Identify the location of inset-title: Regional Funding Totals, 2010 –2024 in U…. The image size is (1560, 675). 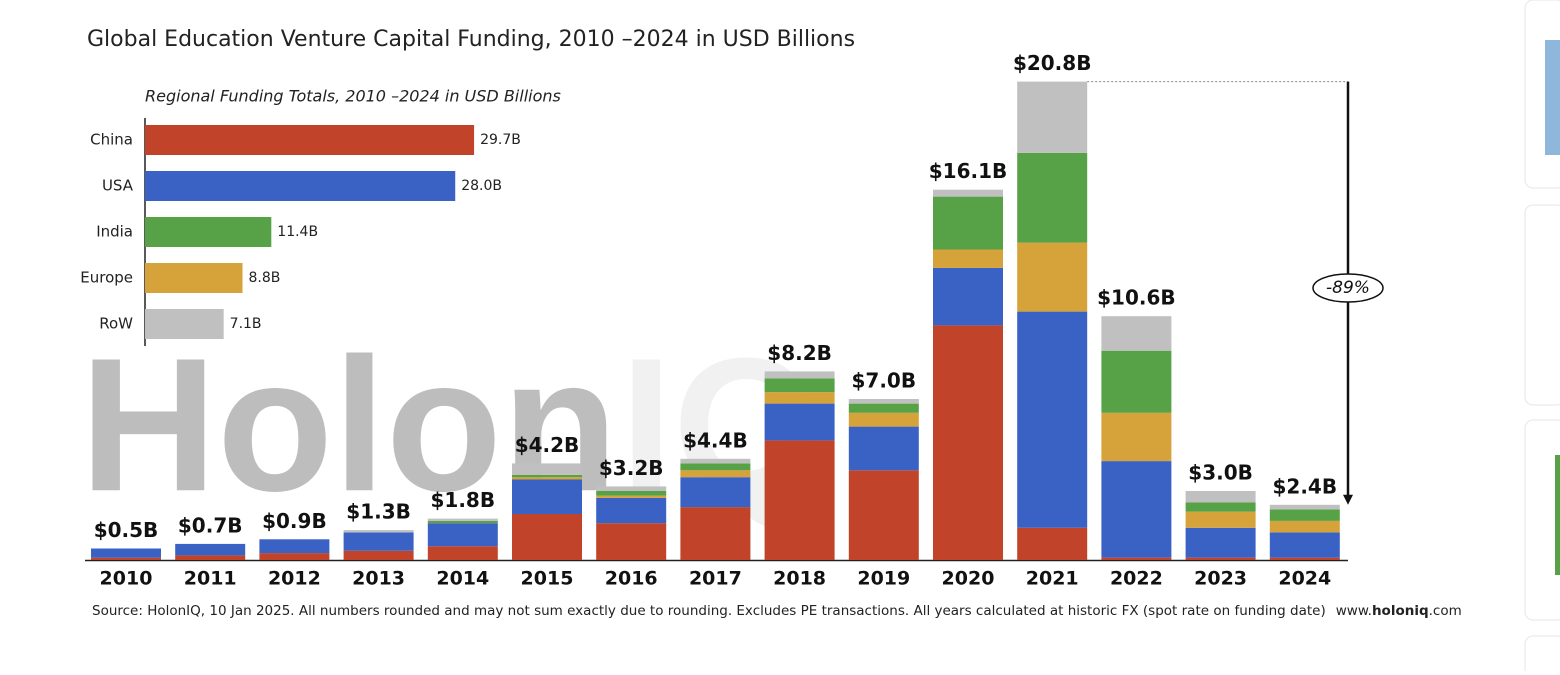
(353, 96).